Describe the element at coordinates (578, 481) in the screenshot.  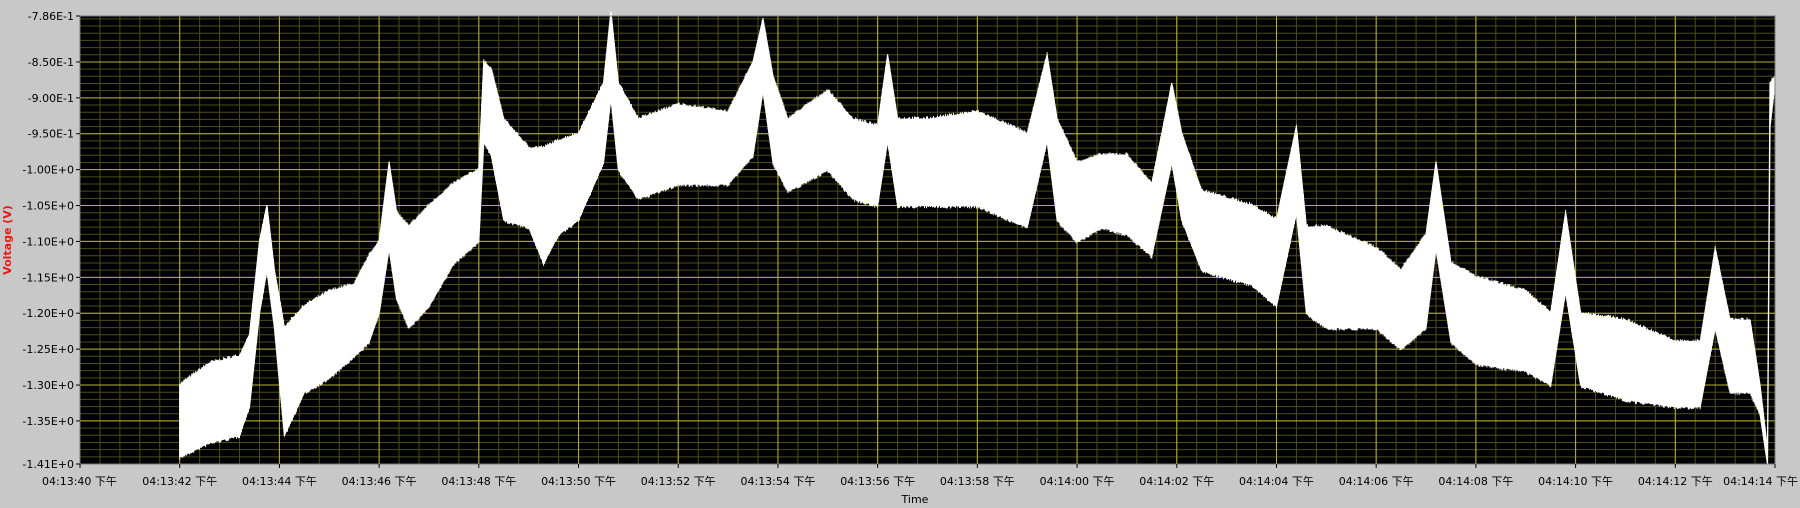
I see `x-tick-label: 04:13:50 下午` at that location.